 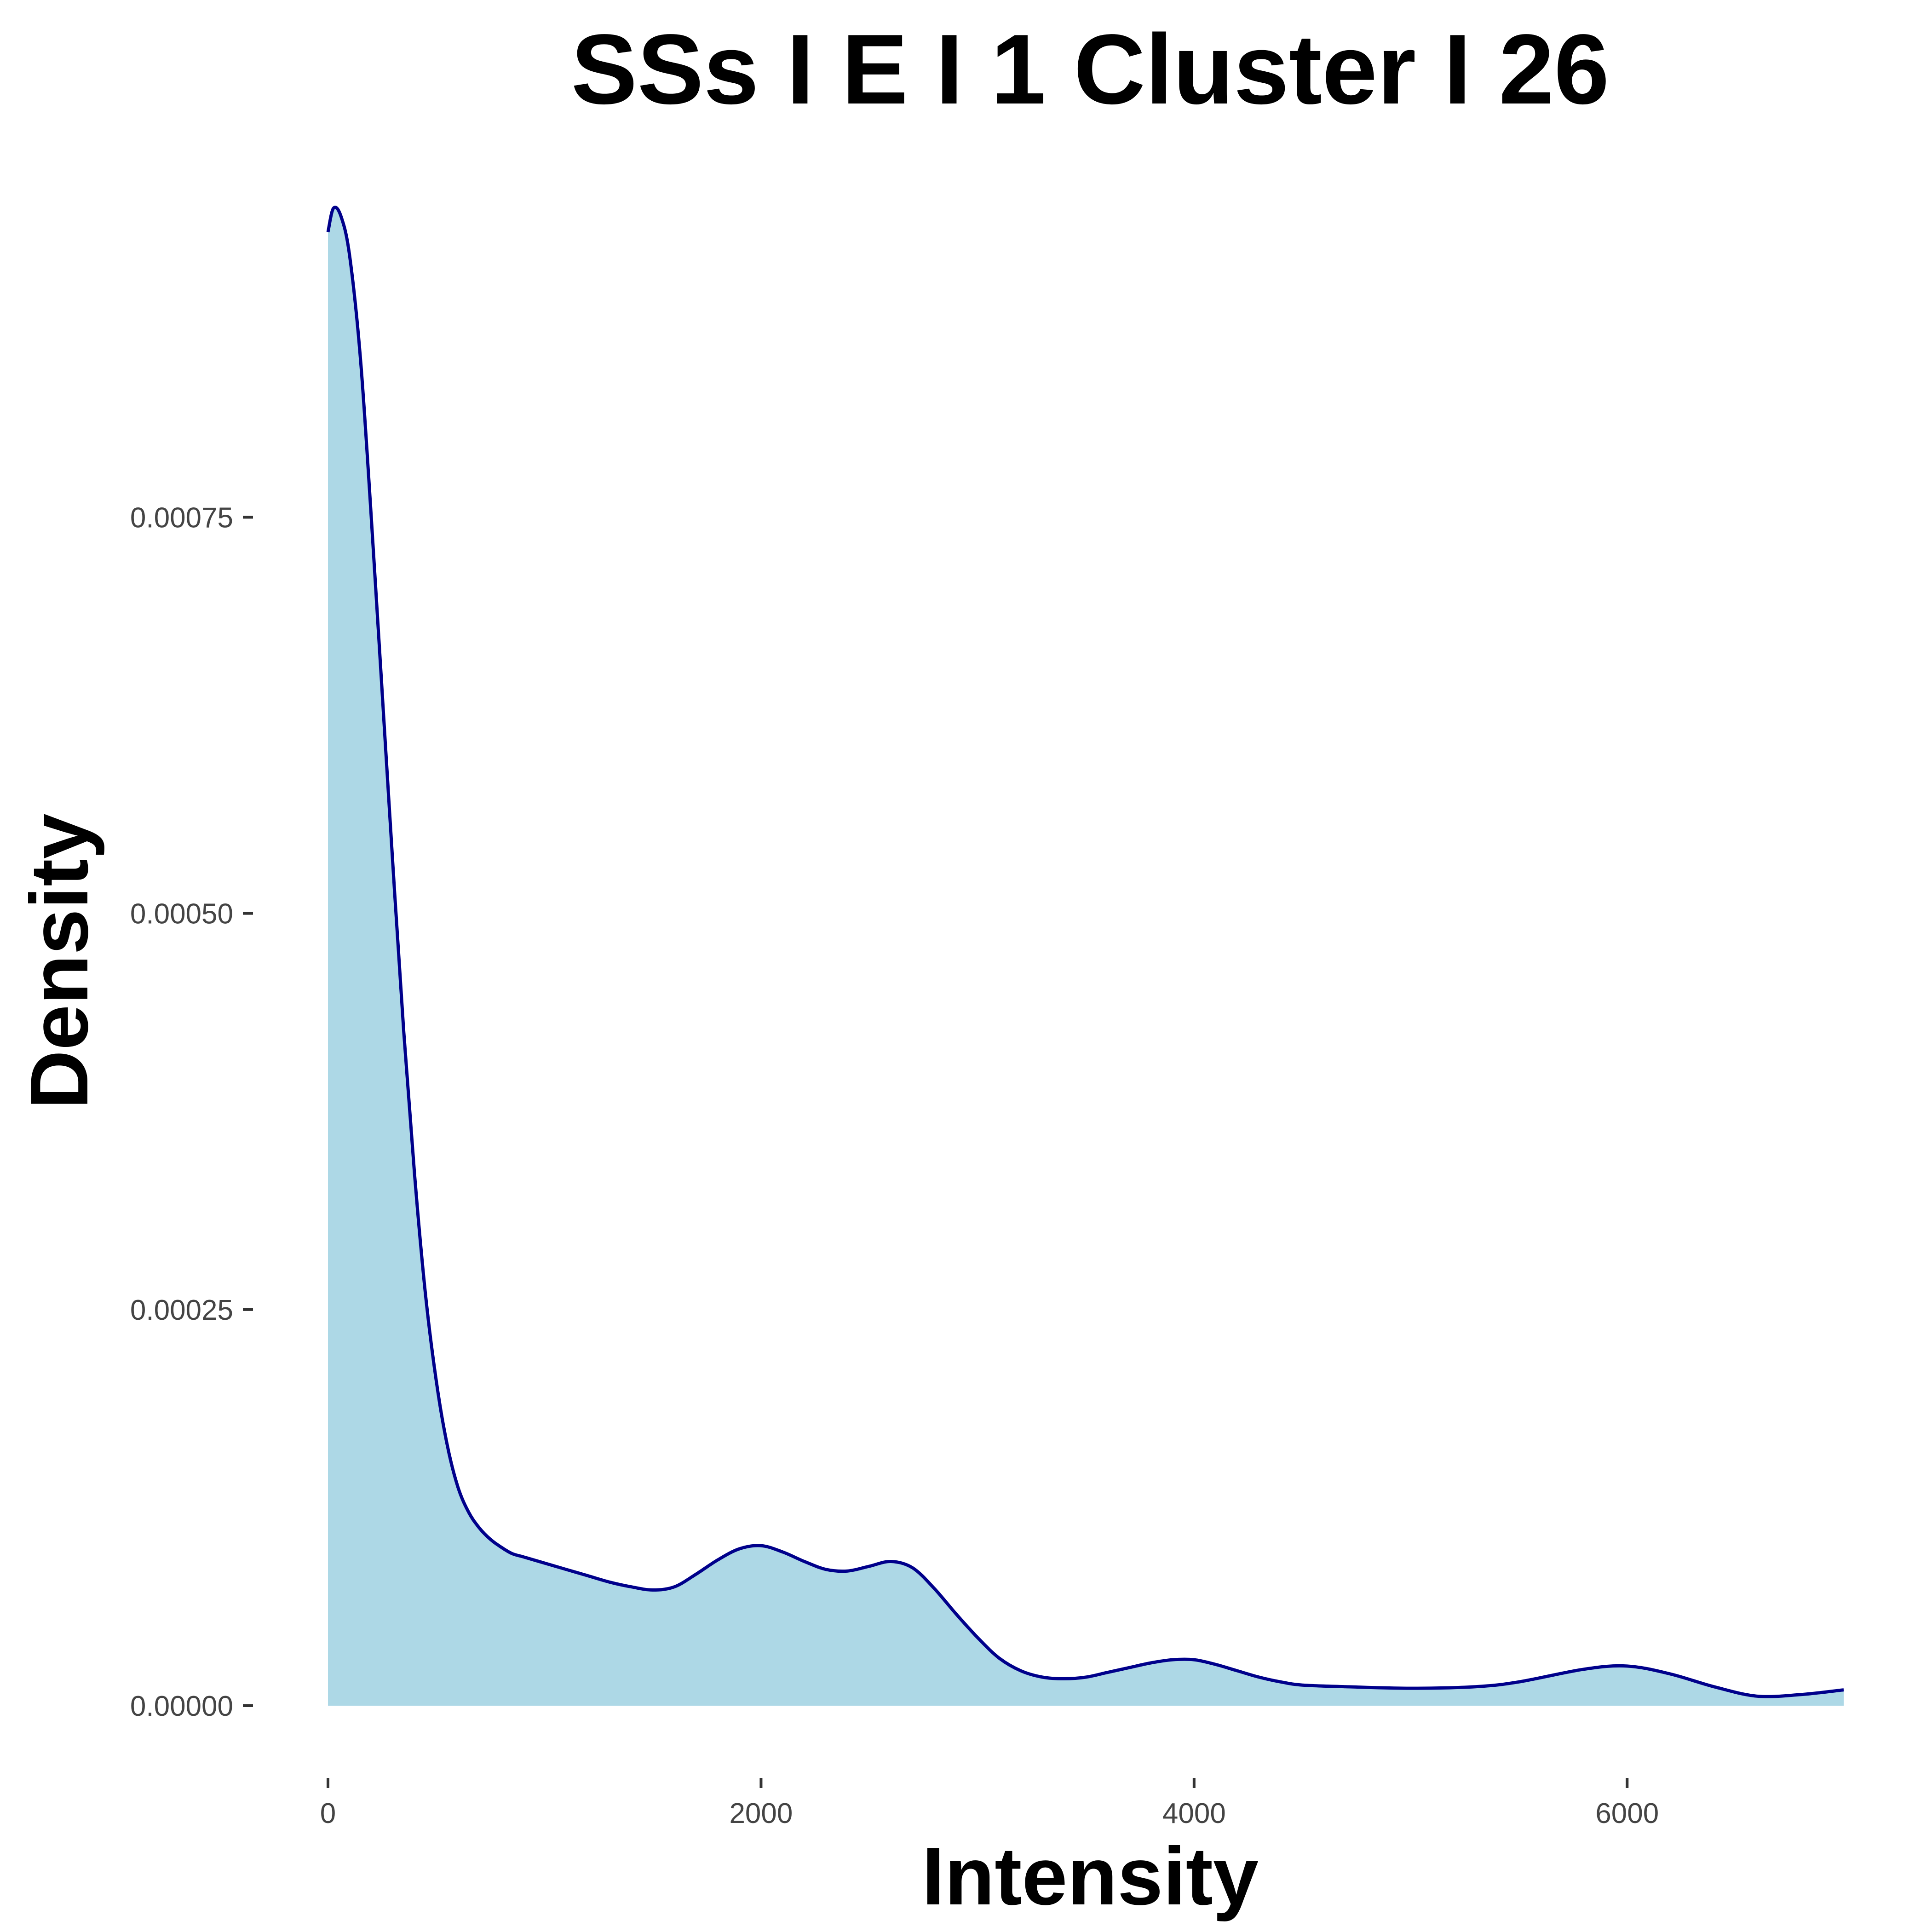 I want to click on x-tick-label: 0, so click(x=328, y=1813).